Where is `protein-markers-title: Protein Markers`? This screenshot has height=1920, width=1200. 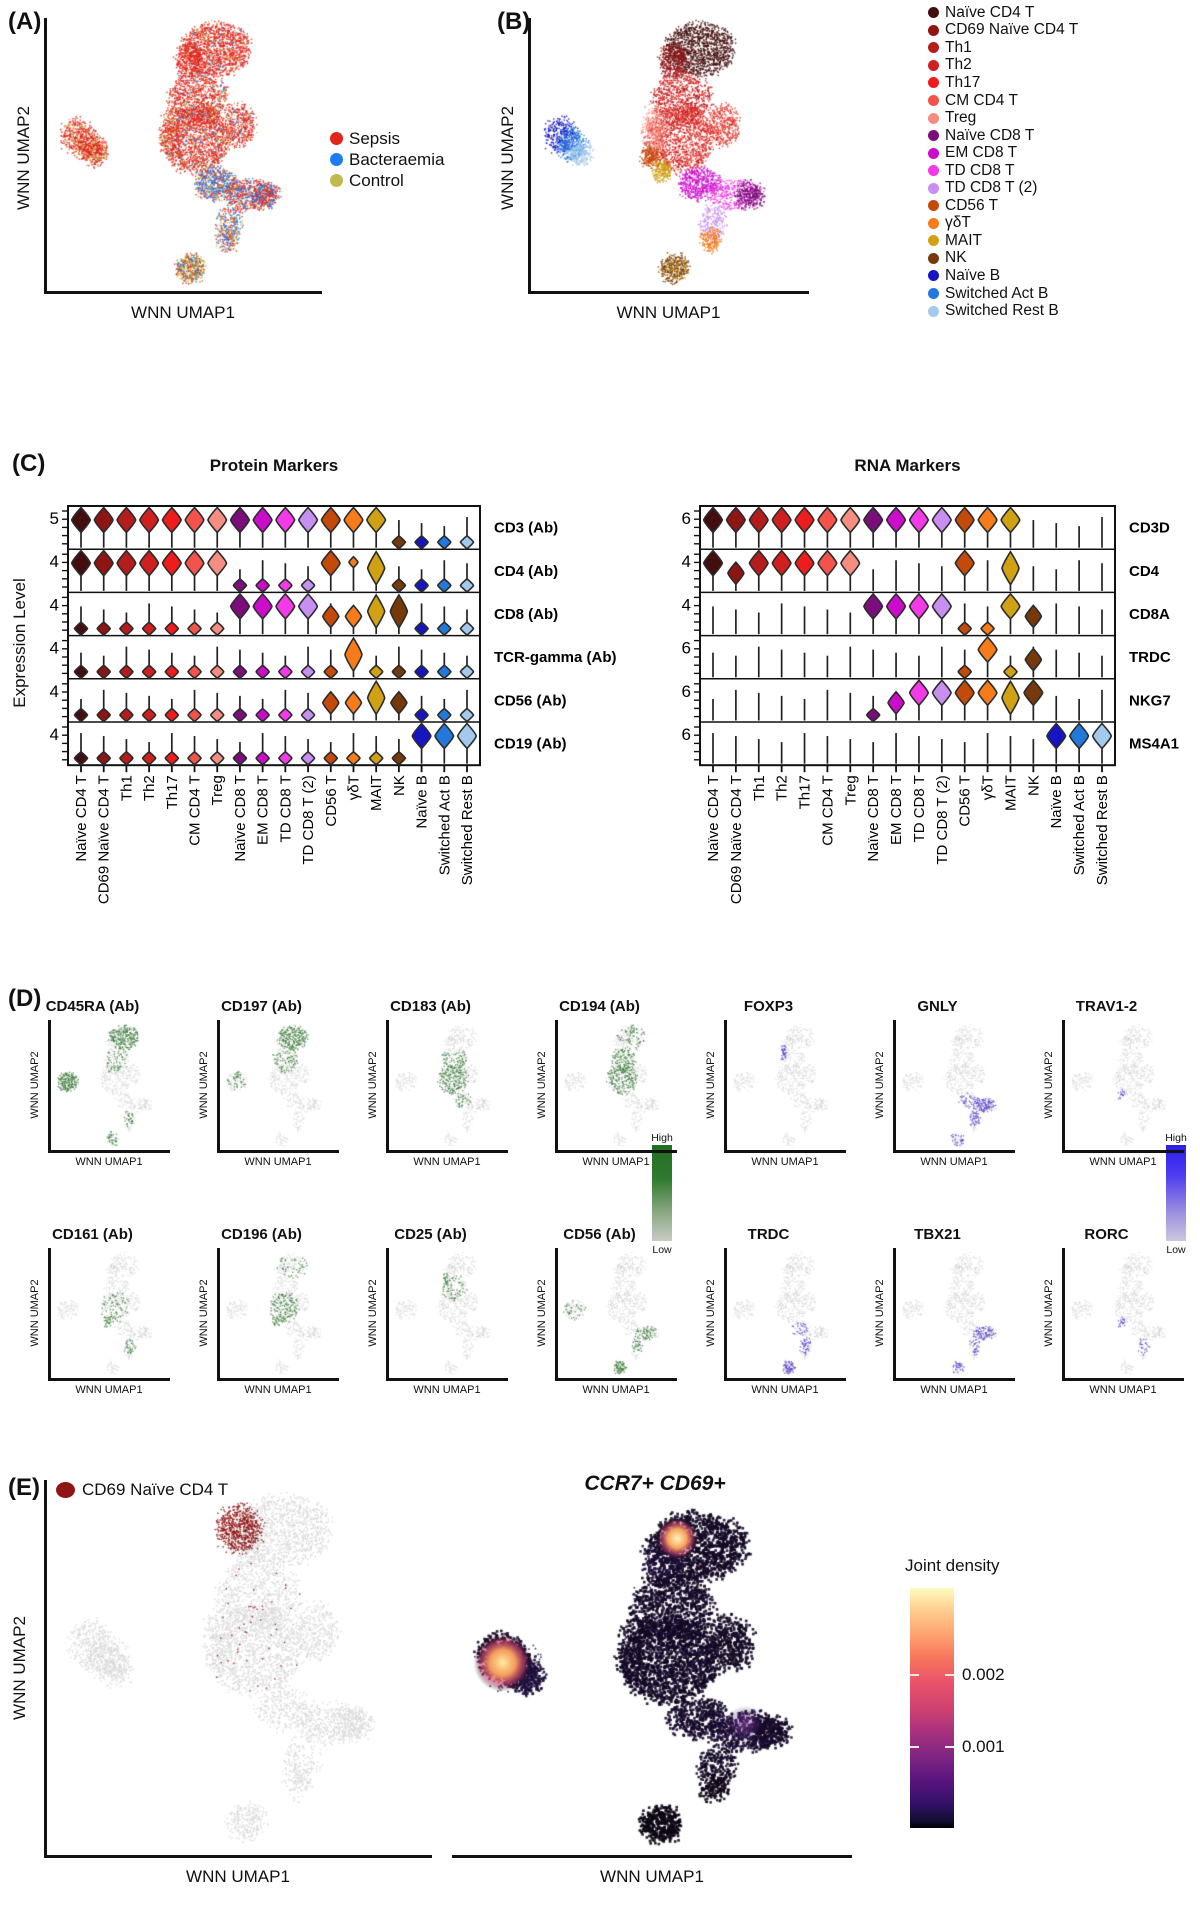
protein-markers-title: Protein Markers is located at coordinates (274, 465).